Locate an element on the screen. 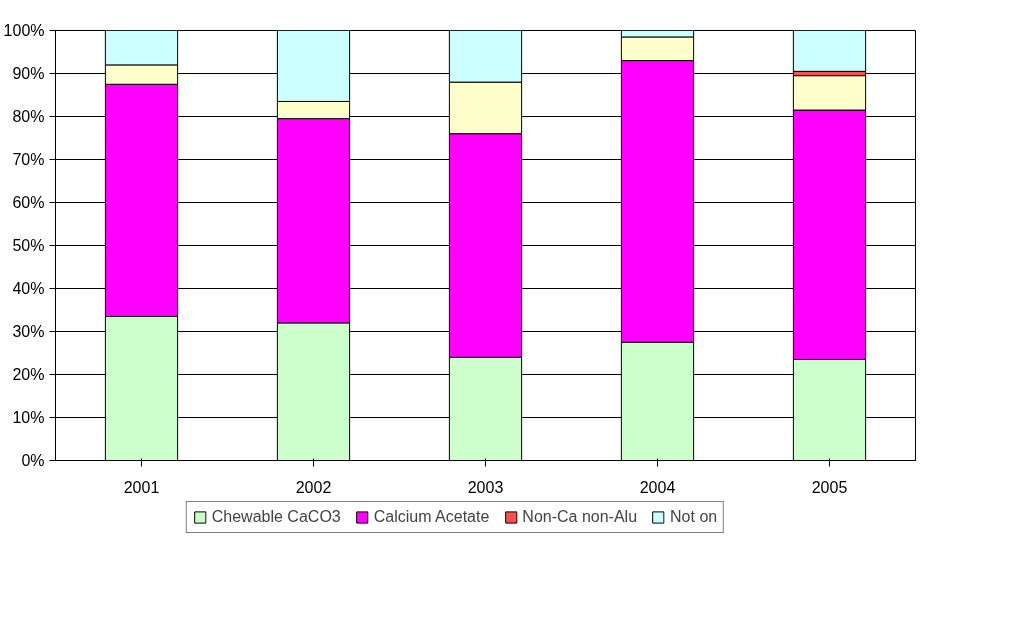 This screenshot has width=1027, height=630. y-tick-label: 60% is located at coordinates (28, 202).